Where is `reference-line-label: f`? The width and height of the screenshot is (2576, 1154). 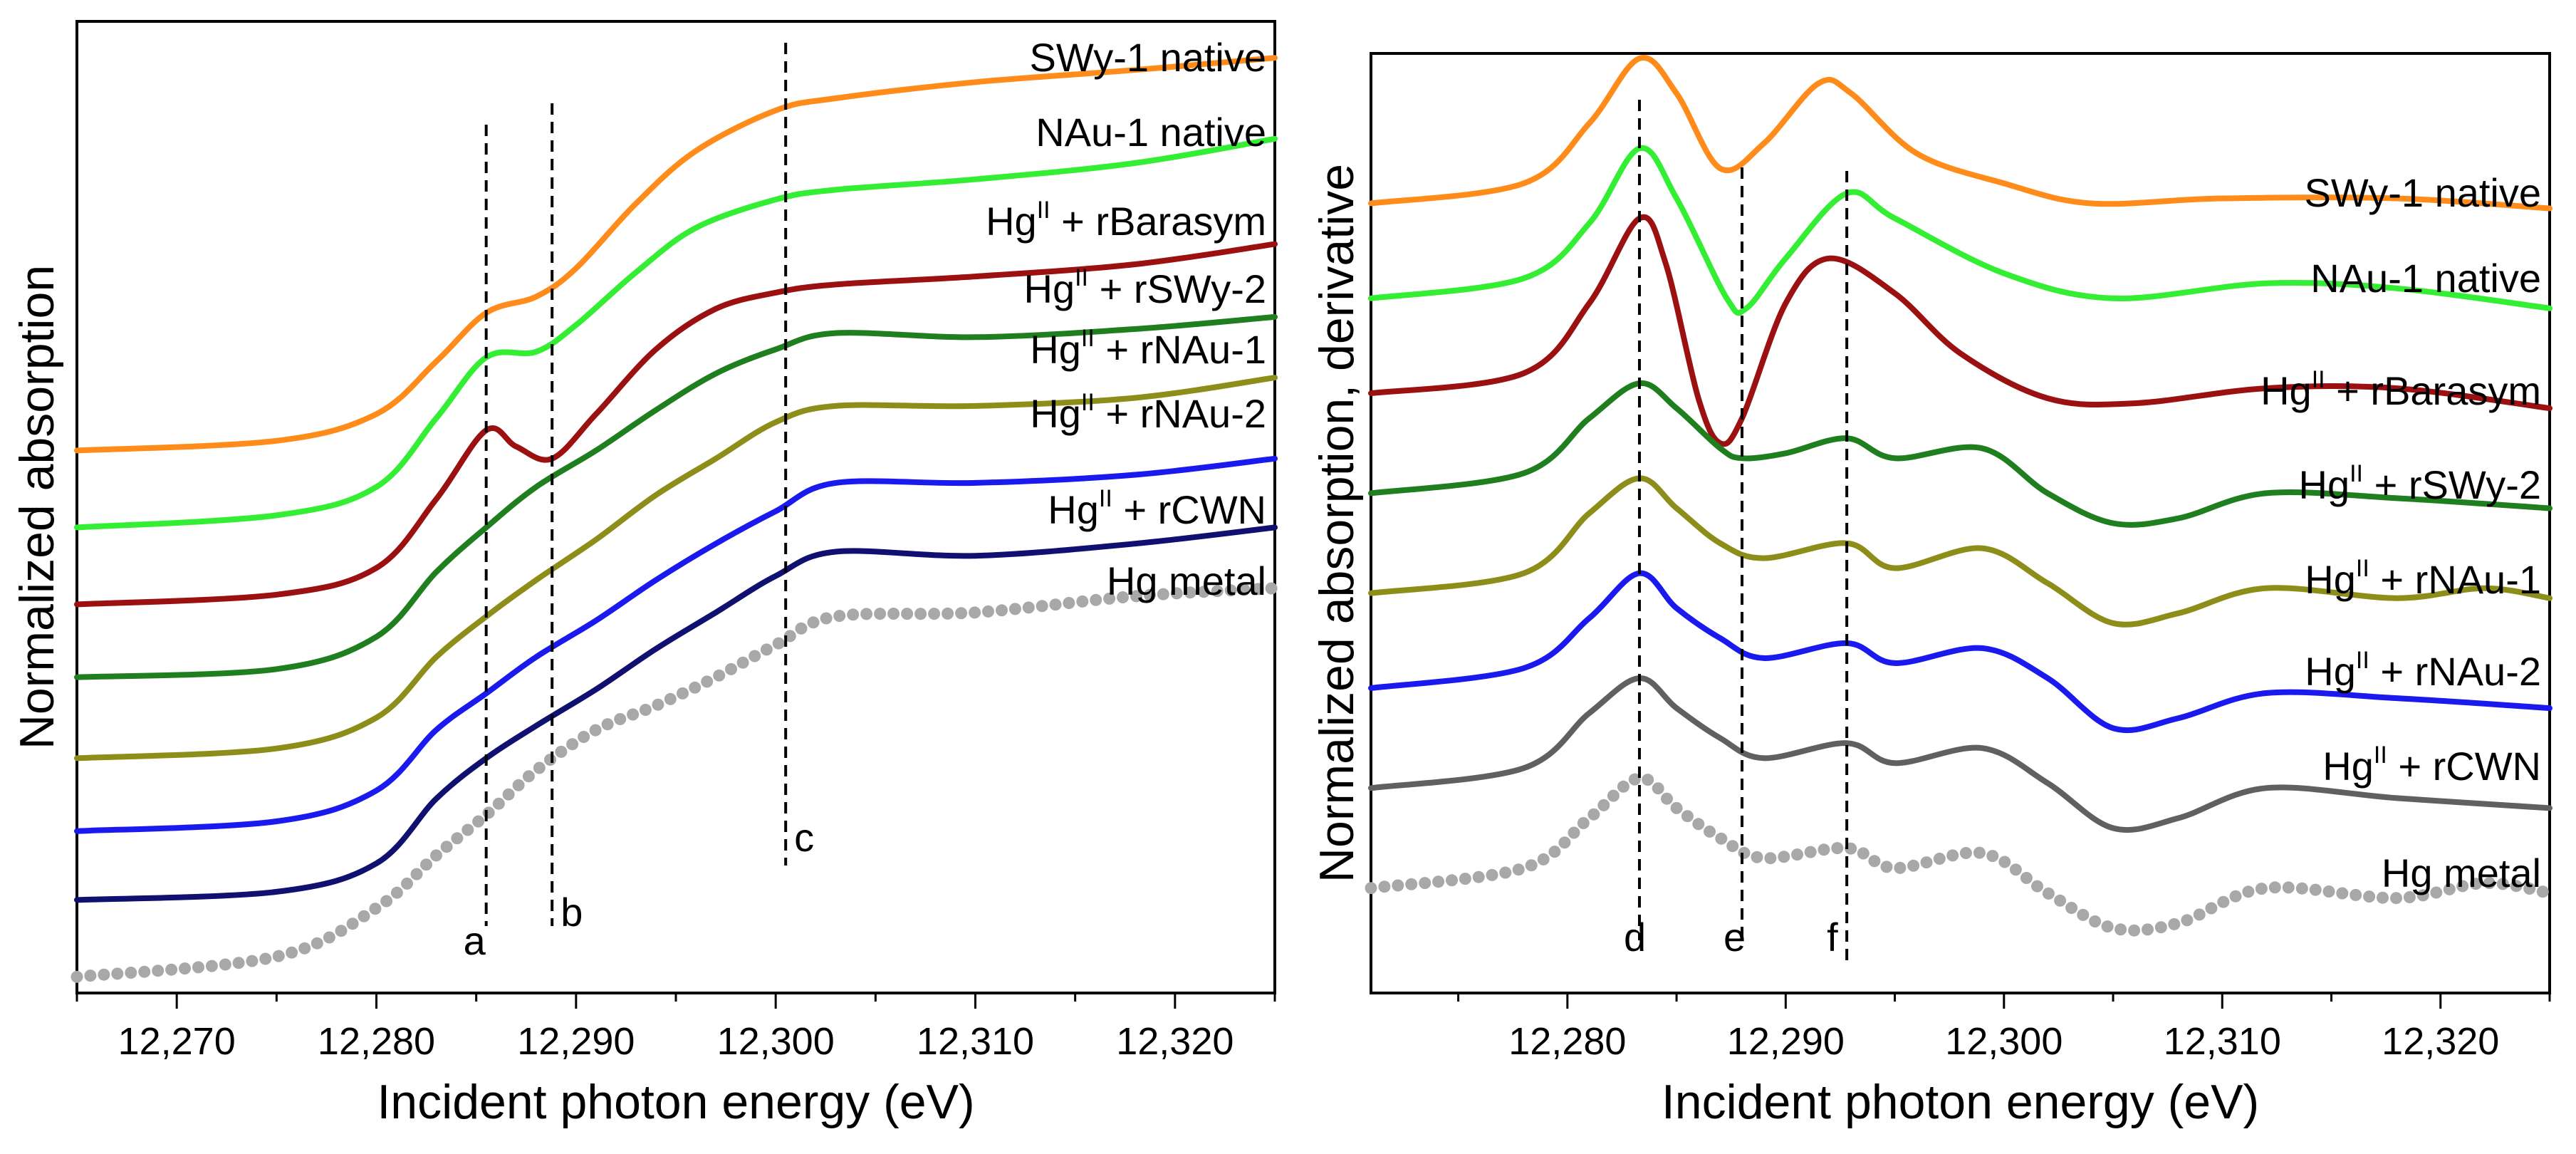 reference-line-label: f is located at coordinates (1832, 937).